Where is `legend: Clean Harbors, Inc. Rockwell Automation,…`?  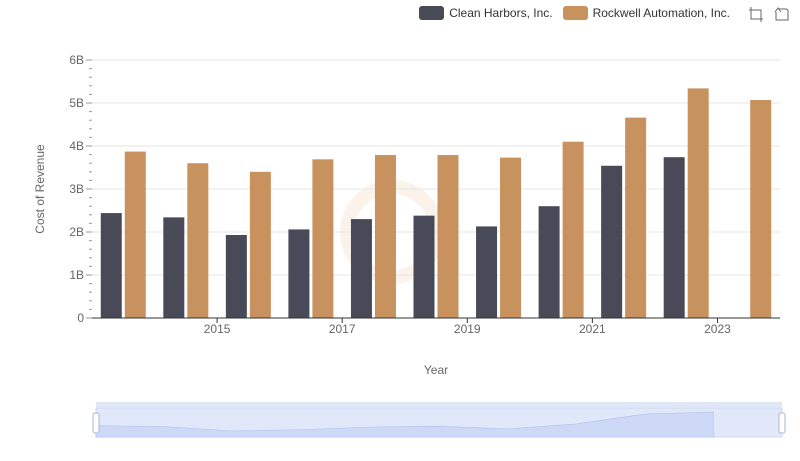 legend: Clean Harbors, Inc. Rockwell Automation,… is located at coordinates (574, 13).